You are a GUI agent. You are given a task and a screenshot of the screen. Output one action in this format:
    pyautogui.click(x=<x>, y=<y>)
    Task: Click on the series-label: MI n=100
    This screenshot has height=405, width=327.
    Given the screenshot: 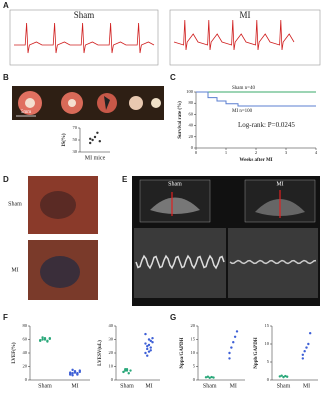 What is the action you would take?
    pyautogui.click(x=242, y=111)
    